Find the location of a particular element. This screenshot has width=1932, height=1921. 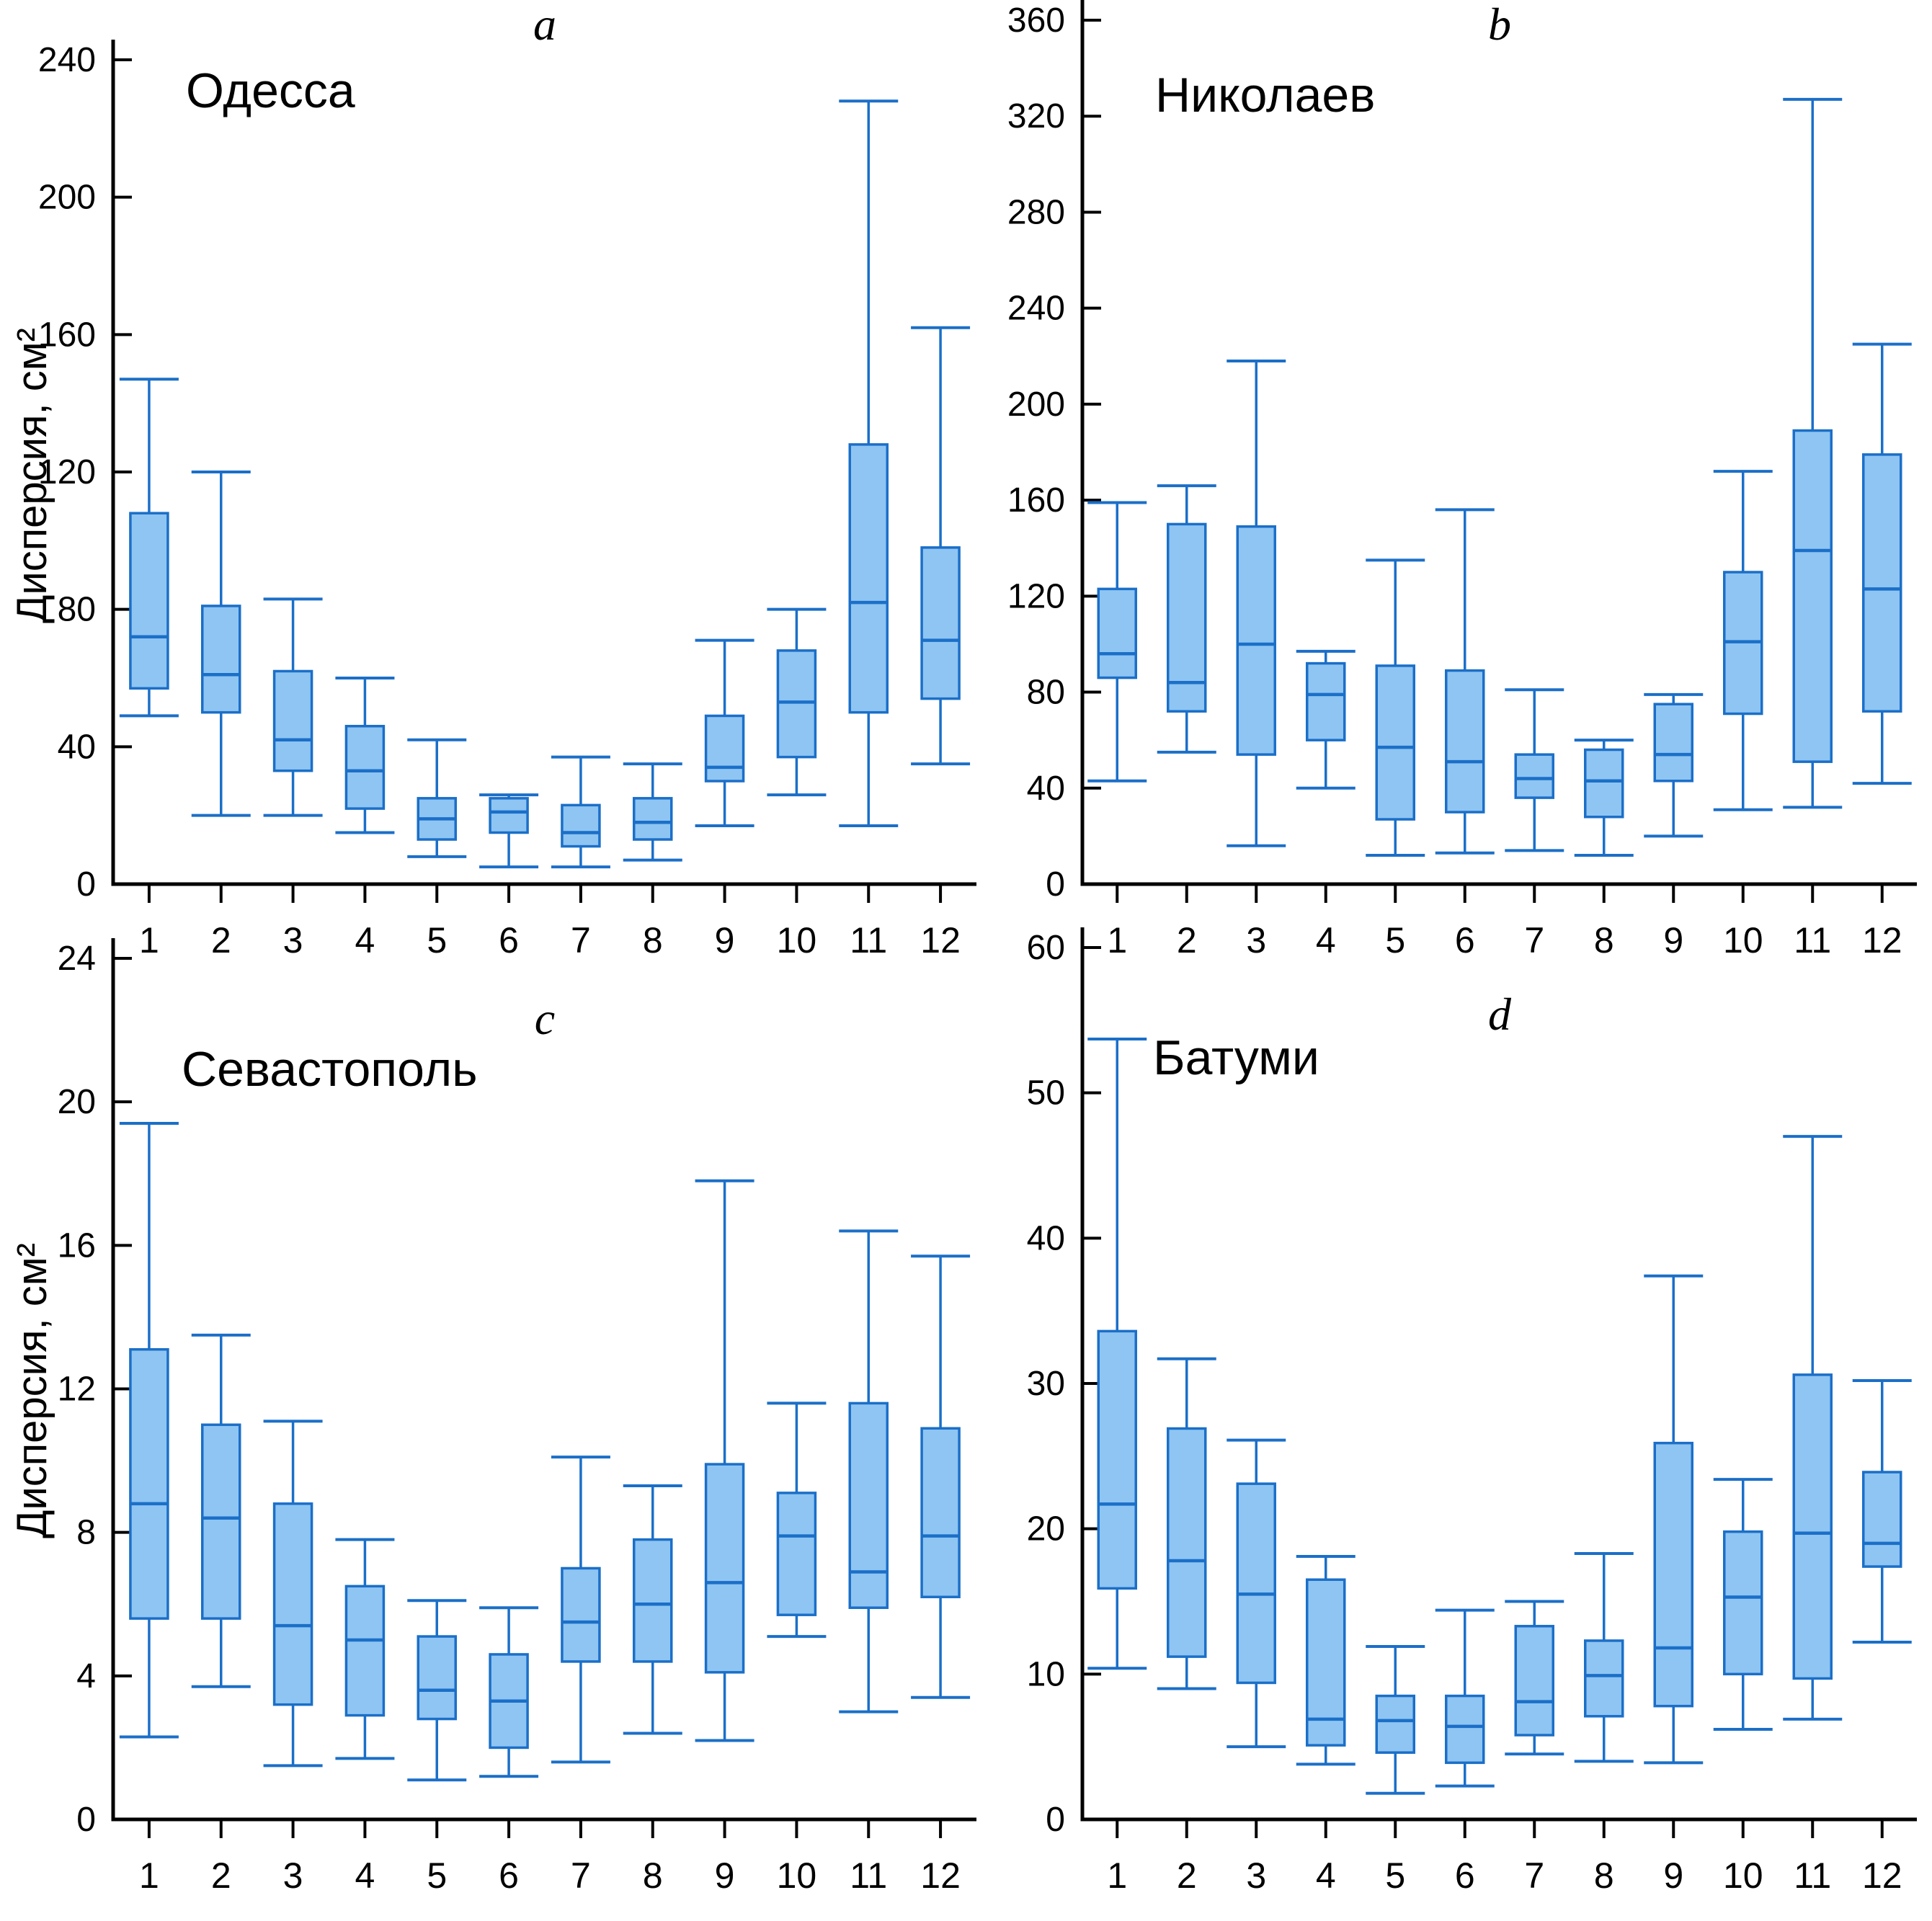

panel-letter-c: c is located at coordinates (545, 1018).